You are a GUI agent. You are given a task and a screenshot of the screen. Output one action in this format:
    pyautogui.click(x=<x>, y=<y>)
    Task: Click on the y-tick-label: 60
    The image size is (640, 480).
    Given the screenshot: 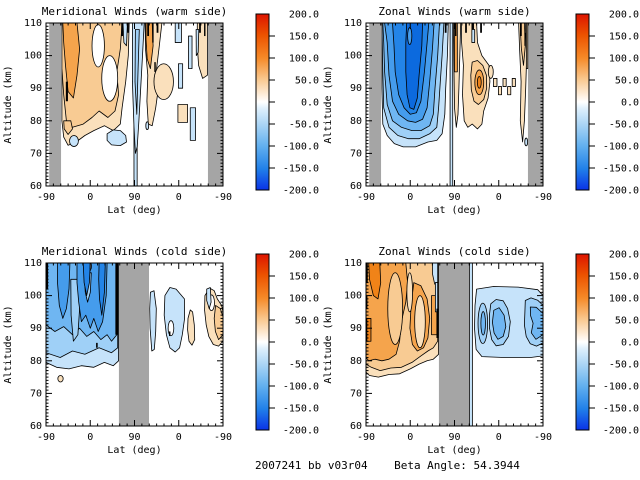 What is the action you would take?
    pyautogui.click(x=36, y=186)
    